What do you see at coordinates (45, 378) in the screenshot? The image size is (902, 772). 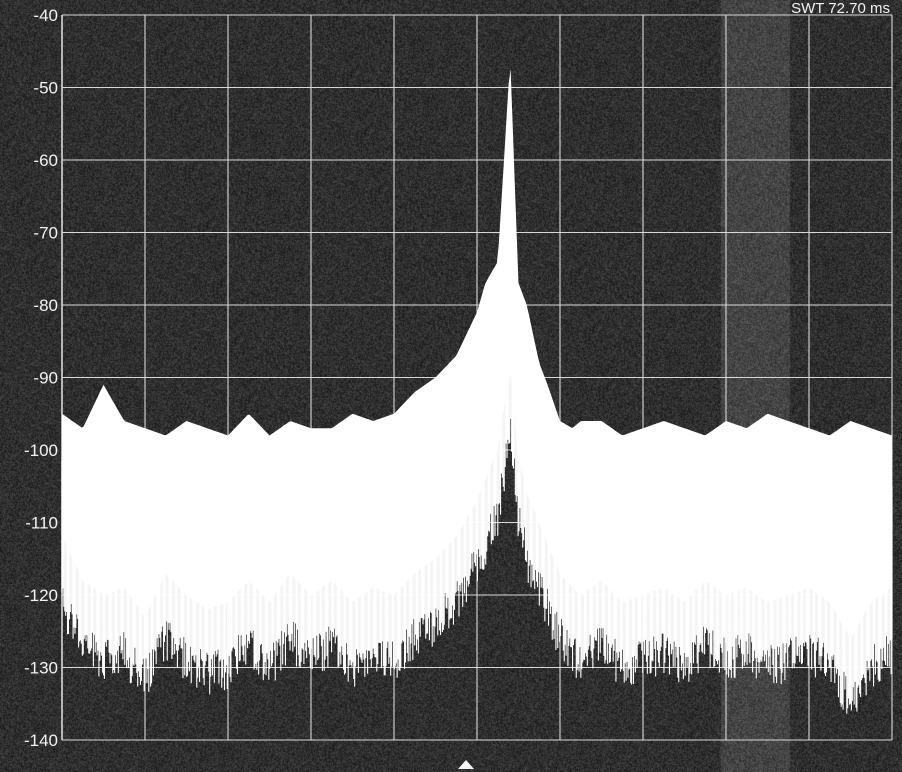 I see `y-tick-label: -90` at bounding box center [45, 378].